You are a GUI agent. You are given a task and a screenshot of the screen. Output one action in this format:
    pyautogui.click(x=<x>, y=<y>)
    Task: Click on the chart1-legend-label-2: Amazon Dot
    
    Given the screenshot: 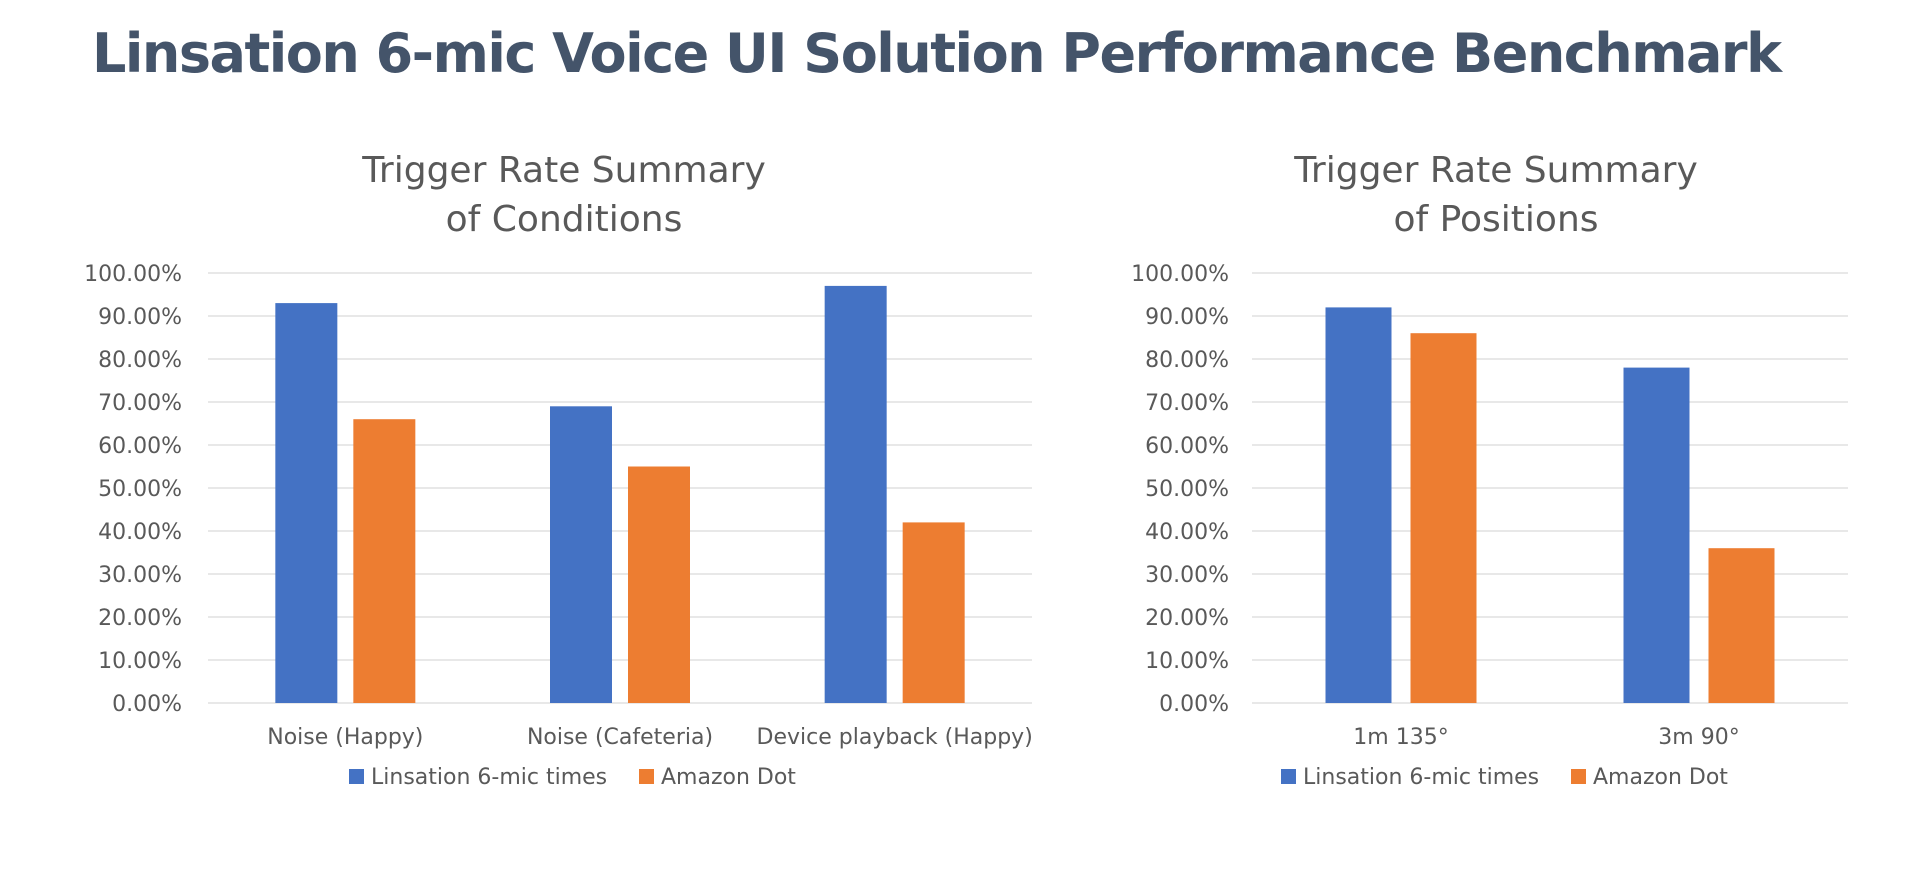 What is the action you would take?
    pyautogui.click(x=728, y=777)
    